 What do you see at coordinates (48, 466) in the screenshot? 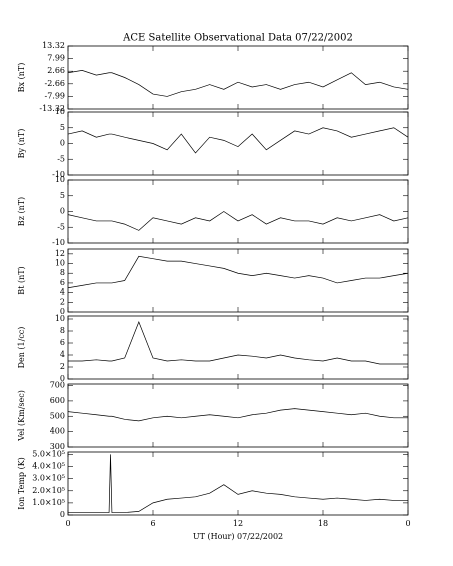
I see `y-tick-label: 4.0×10⁵` at bounding box center [48, 466].